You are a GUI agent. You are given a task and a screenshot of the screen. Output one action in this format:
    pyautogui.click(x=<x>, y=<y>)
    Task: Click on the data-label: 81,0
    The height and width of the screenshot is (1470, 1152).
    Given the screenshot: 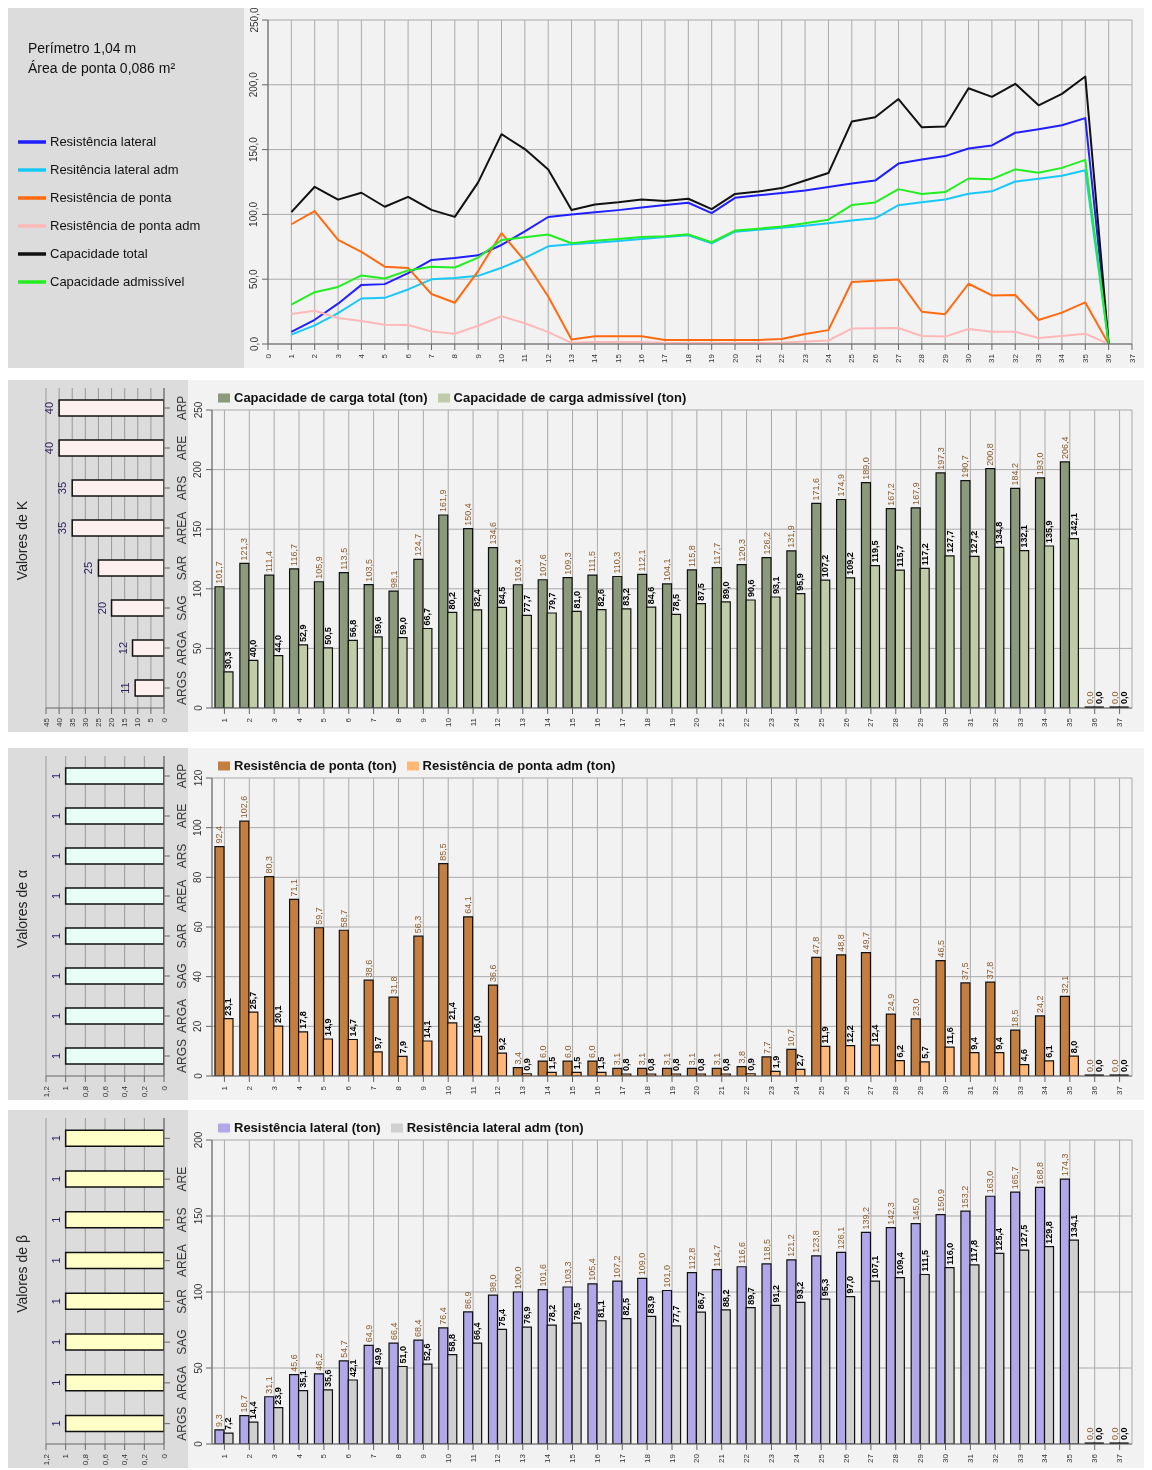 What is the action you would take?
    pyautogui.click(x=576, y=599)
    